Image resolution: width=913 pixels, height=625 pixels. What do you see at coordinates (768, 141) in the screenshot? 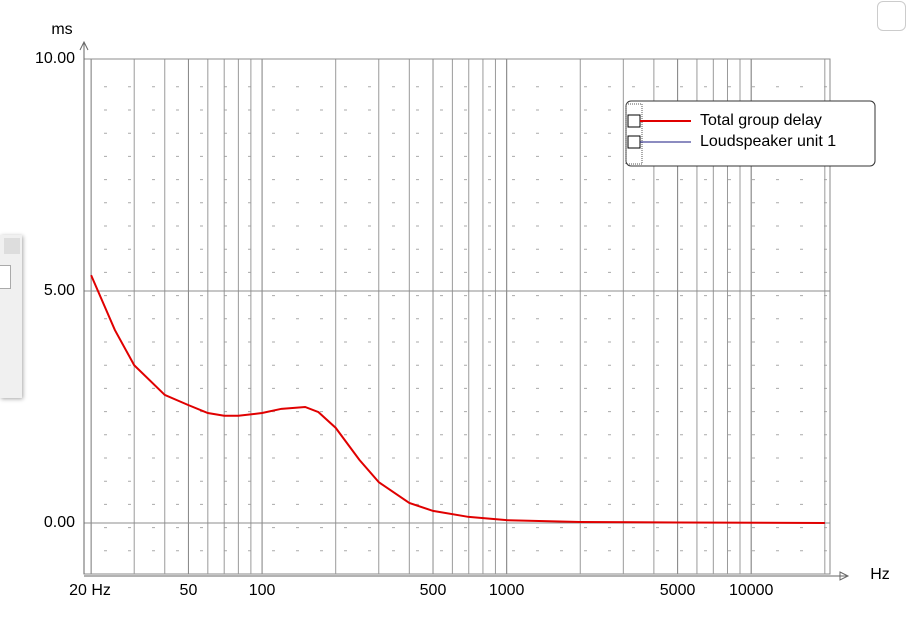
I see `legend-label: Loudspeaker unit 1` at bounding box center [768, 141].